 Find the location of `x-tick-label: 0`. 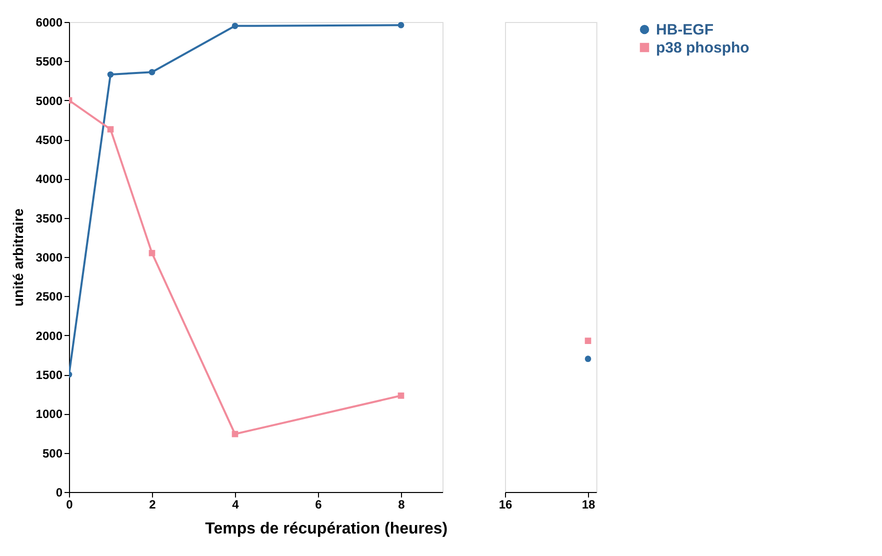

x-tick-label: 0 is located at coordinates (70, 505).